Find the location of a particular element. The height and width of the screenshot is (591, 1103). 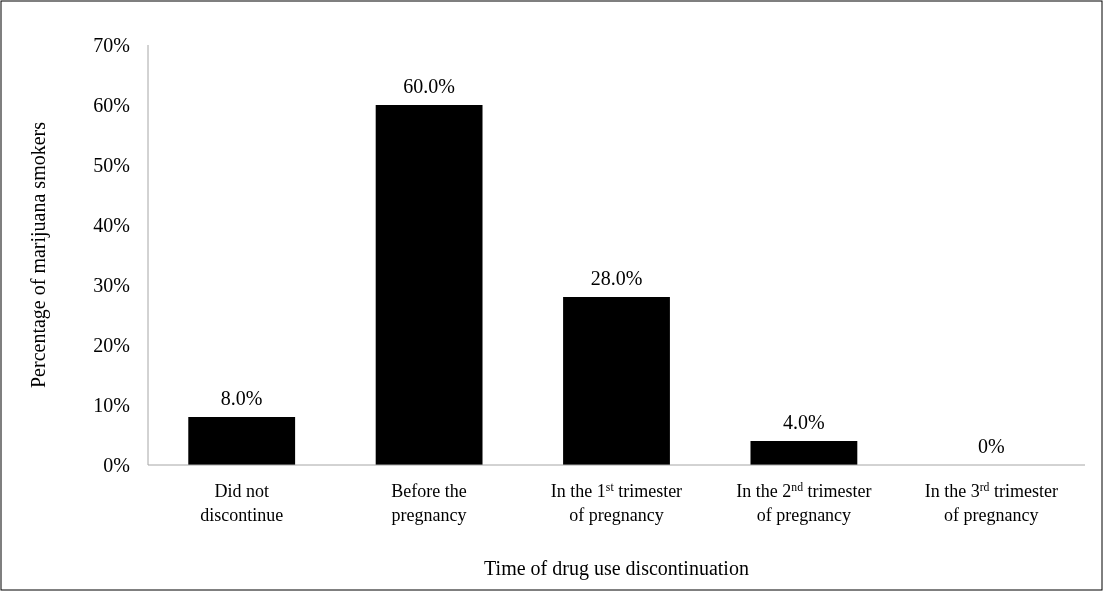

y-tick-label: 20% is located at coordinates (111, 345).